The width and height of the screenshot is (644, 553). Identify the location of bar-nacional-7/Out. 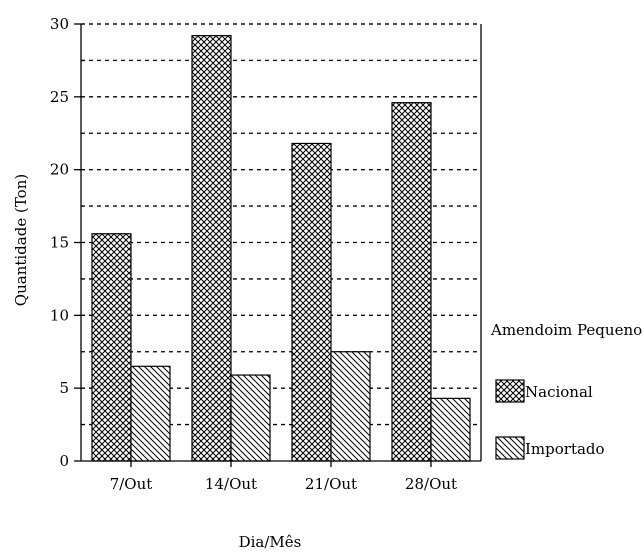
(111, 347).